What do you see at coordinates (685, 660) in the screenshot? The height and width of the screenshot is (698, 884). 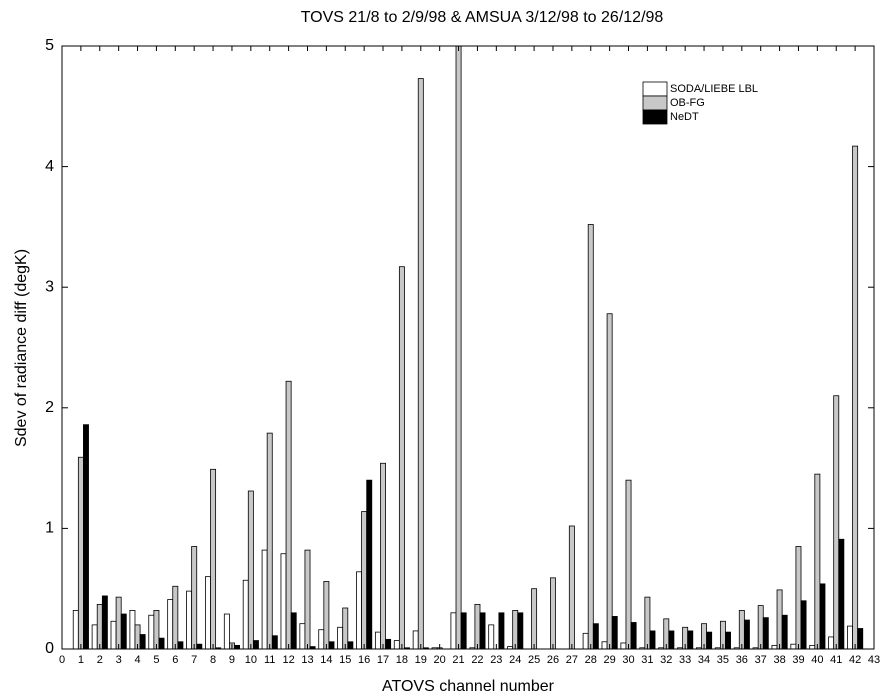 I see `x-tick-label: 33` at bounding box center [685, 660].